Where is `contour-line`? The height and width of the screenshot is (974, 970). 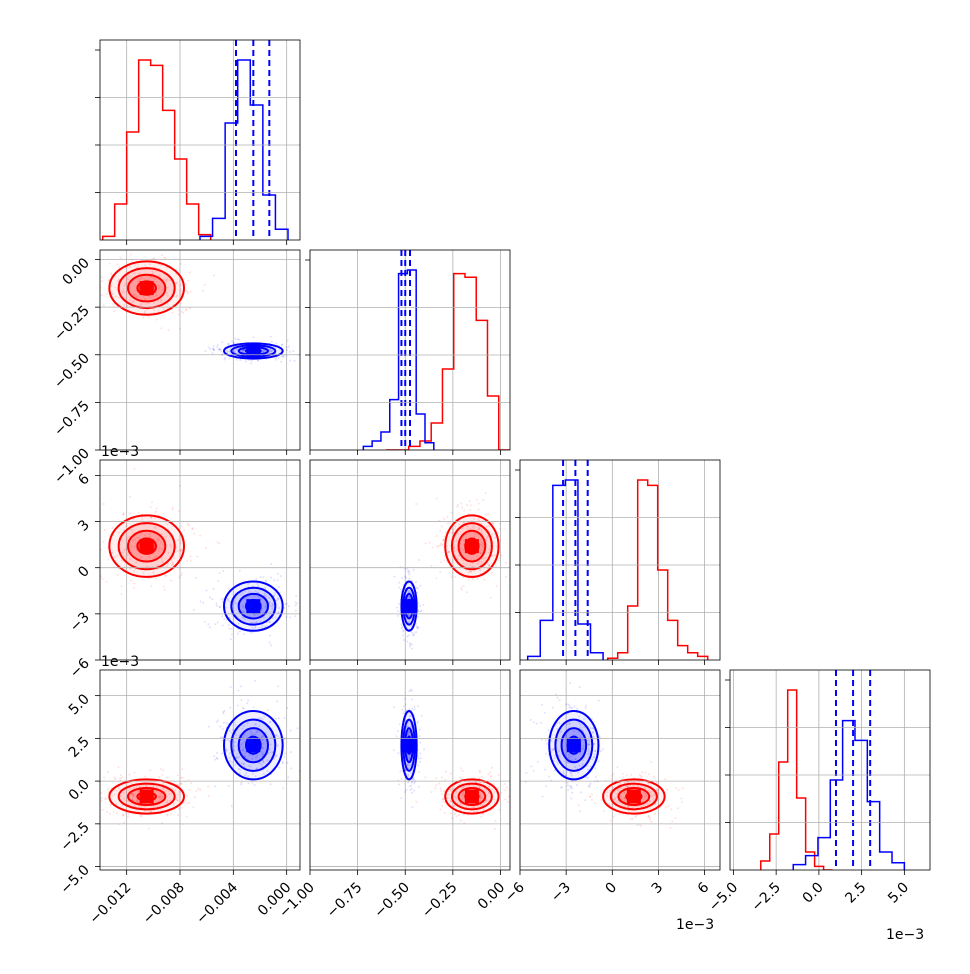
contour-line is located at coordinates (147, 288).